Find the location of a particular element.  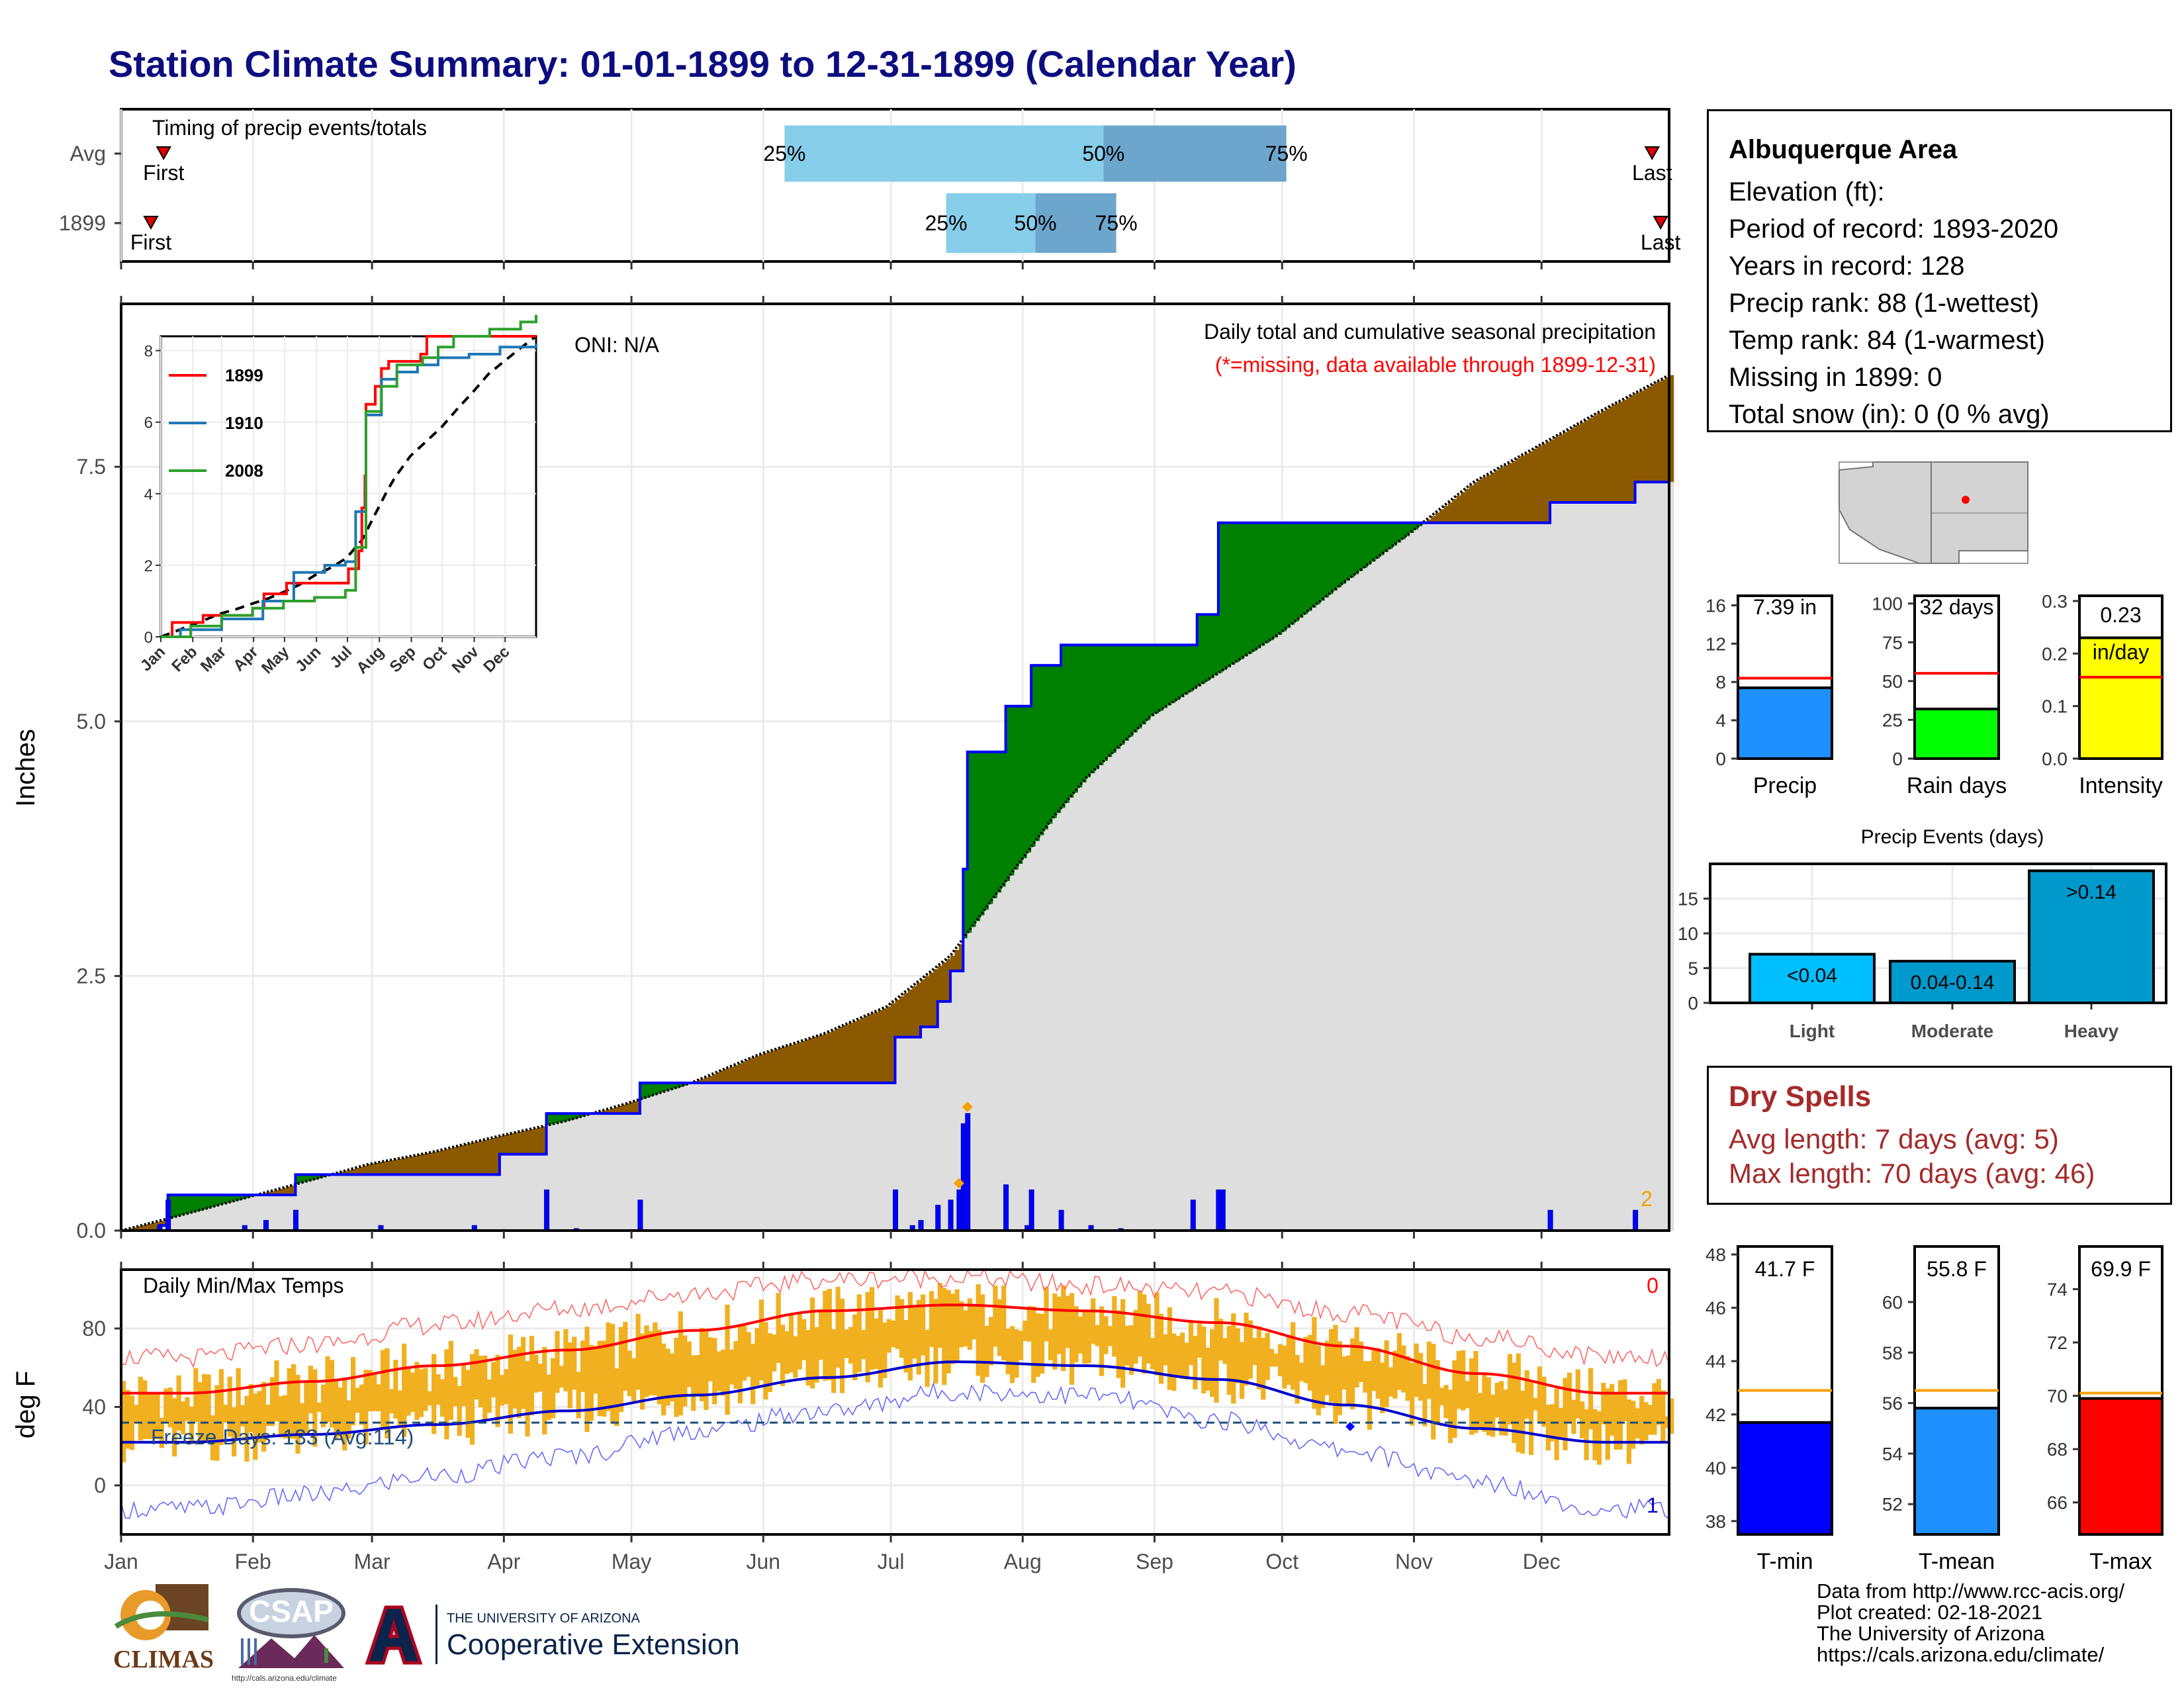

temp-average-max-line is located at coordinates (895, 1349).